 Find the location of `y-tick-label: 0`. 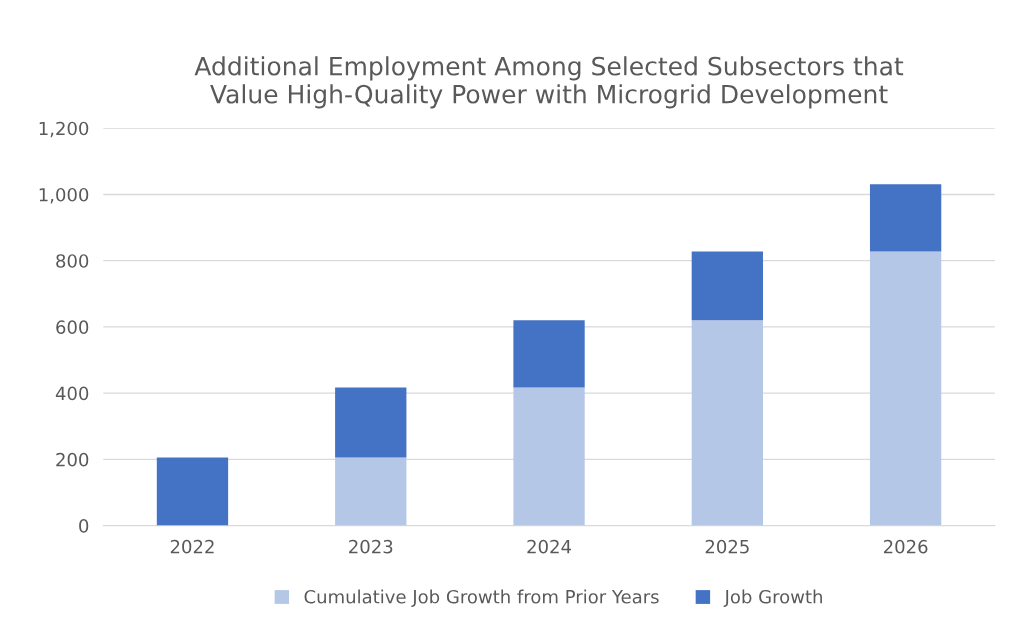

y-tick-label: 0 is located at coordinates (84, 526).